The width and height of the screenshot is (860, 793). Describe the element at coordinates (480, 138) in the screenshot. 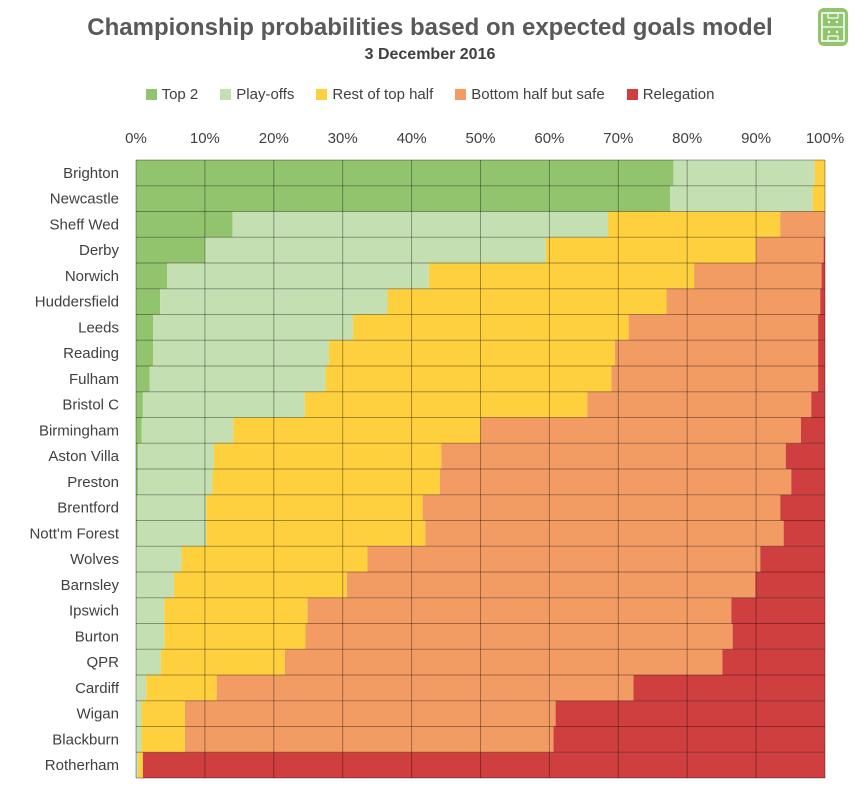

I see `x-tick-label: 50%` at that location.